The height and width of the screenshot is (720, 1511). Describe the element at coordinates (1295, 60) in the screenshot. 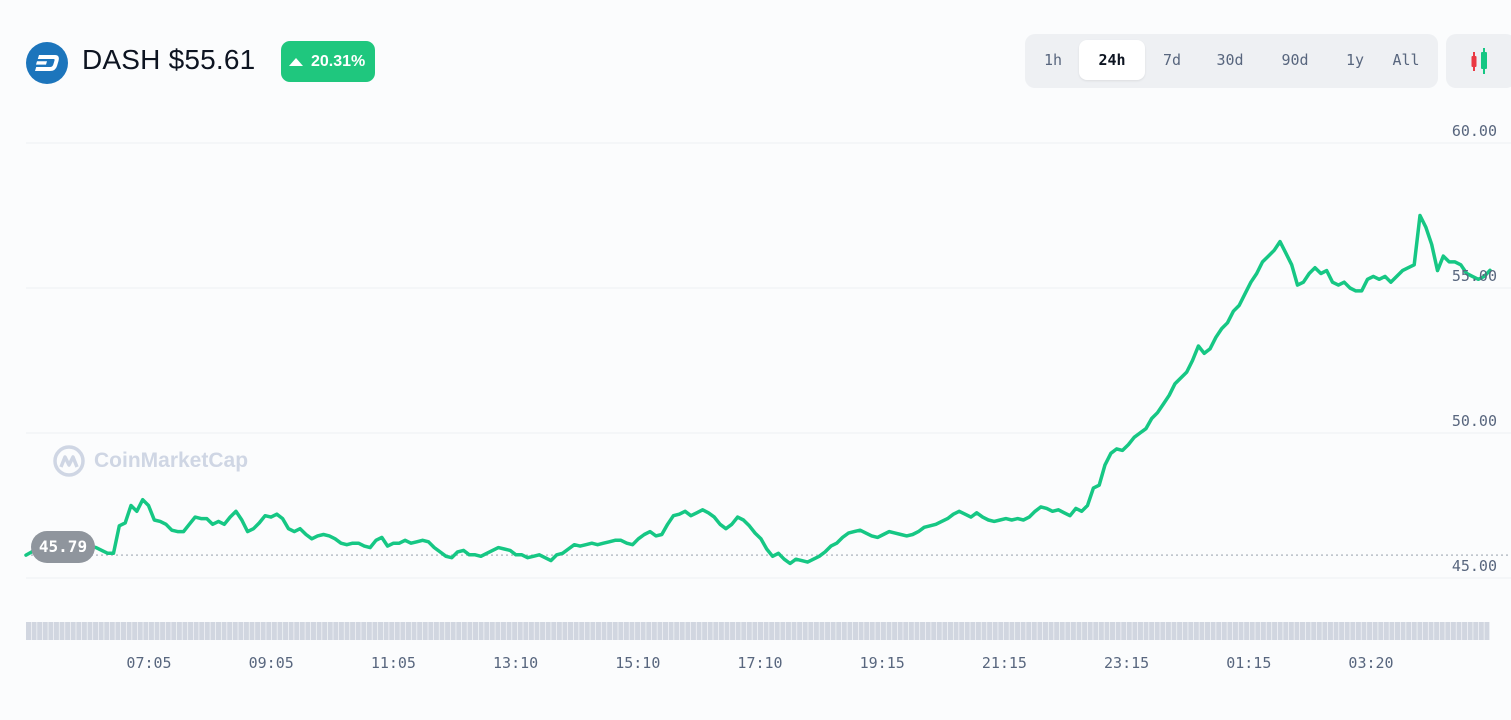

I see `range-90d-button: 90d` at that location.